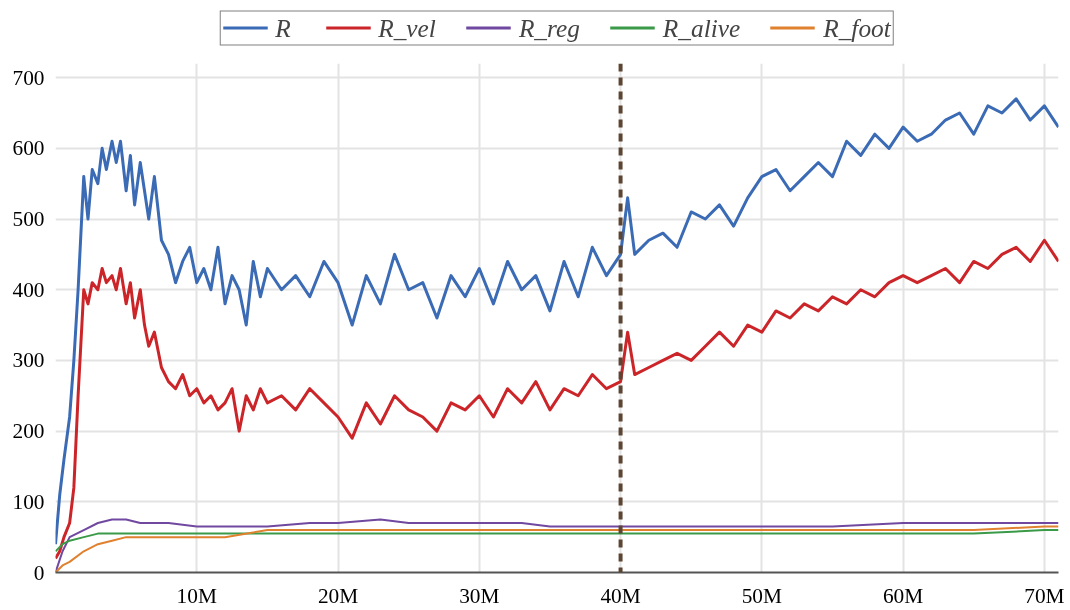 This screenshot has height=610, width=1070. What do you see at coordinates (28, 360) in the screenshot?
I see `y-tick-label: 300` at bounding box center [28, 360].